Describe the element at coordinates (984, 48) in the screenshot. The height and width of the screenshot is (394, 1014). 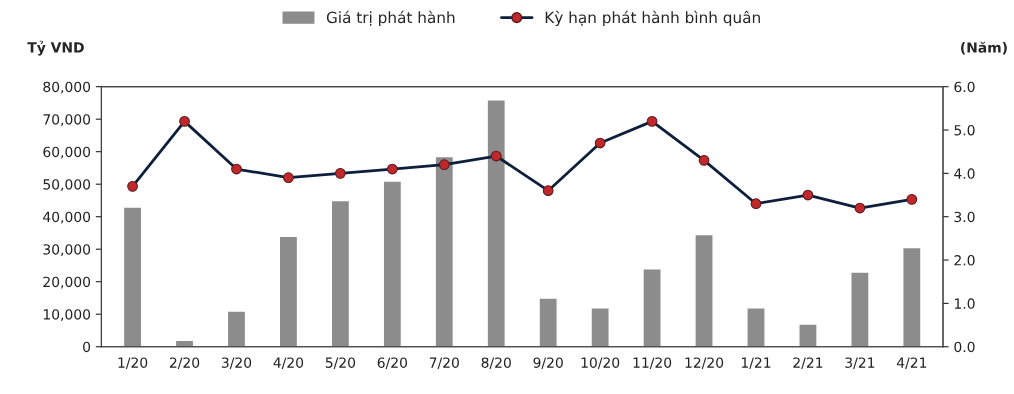
I see `y2-axis-title: (Năm)` at that location.